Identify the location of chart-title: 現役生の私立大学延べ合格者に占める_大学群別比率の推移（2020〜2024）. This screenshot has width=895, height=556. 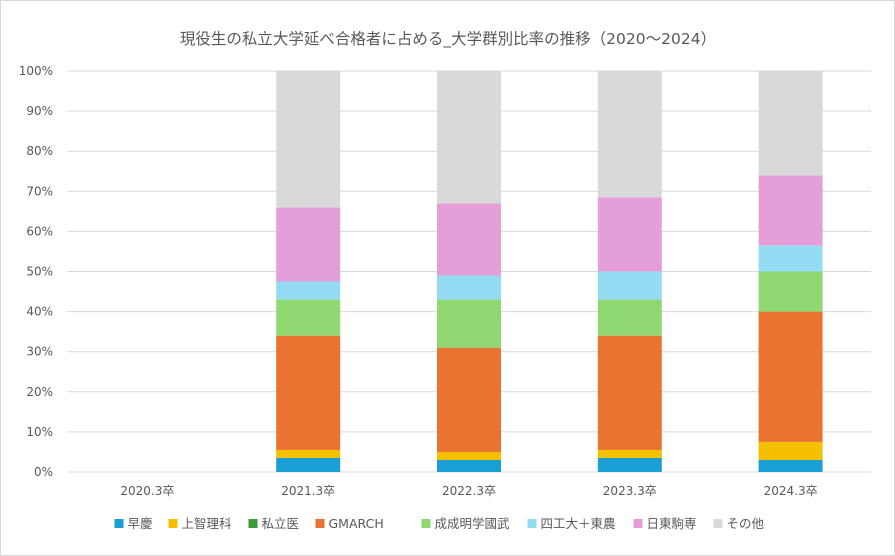
(448, 39).